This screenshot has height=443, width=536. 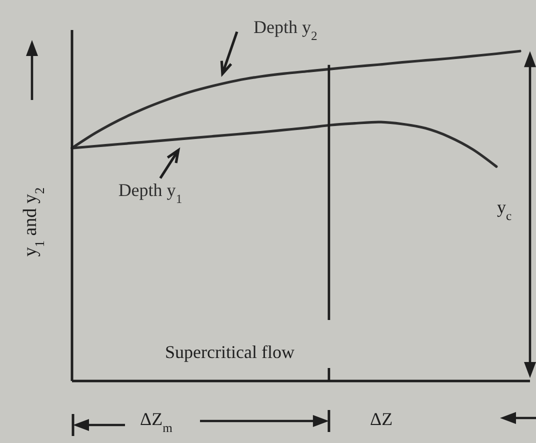 What do you see at coordinates (381, 419) in the screenshot?
I see `text: ΔZ` at bounding box center [381, 419].